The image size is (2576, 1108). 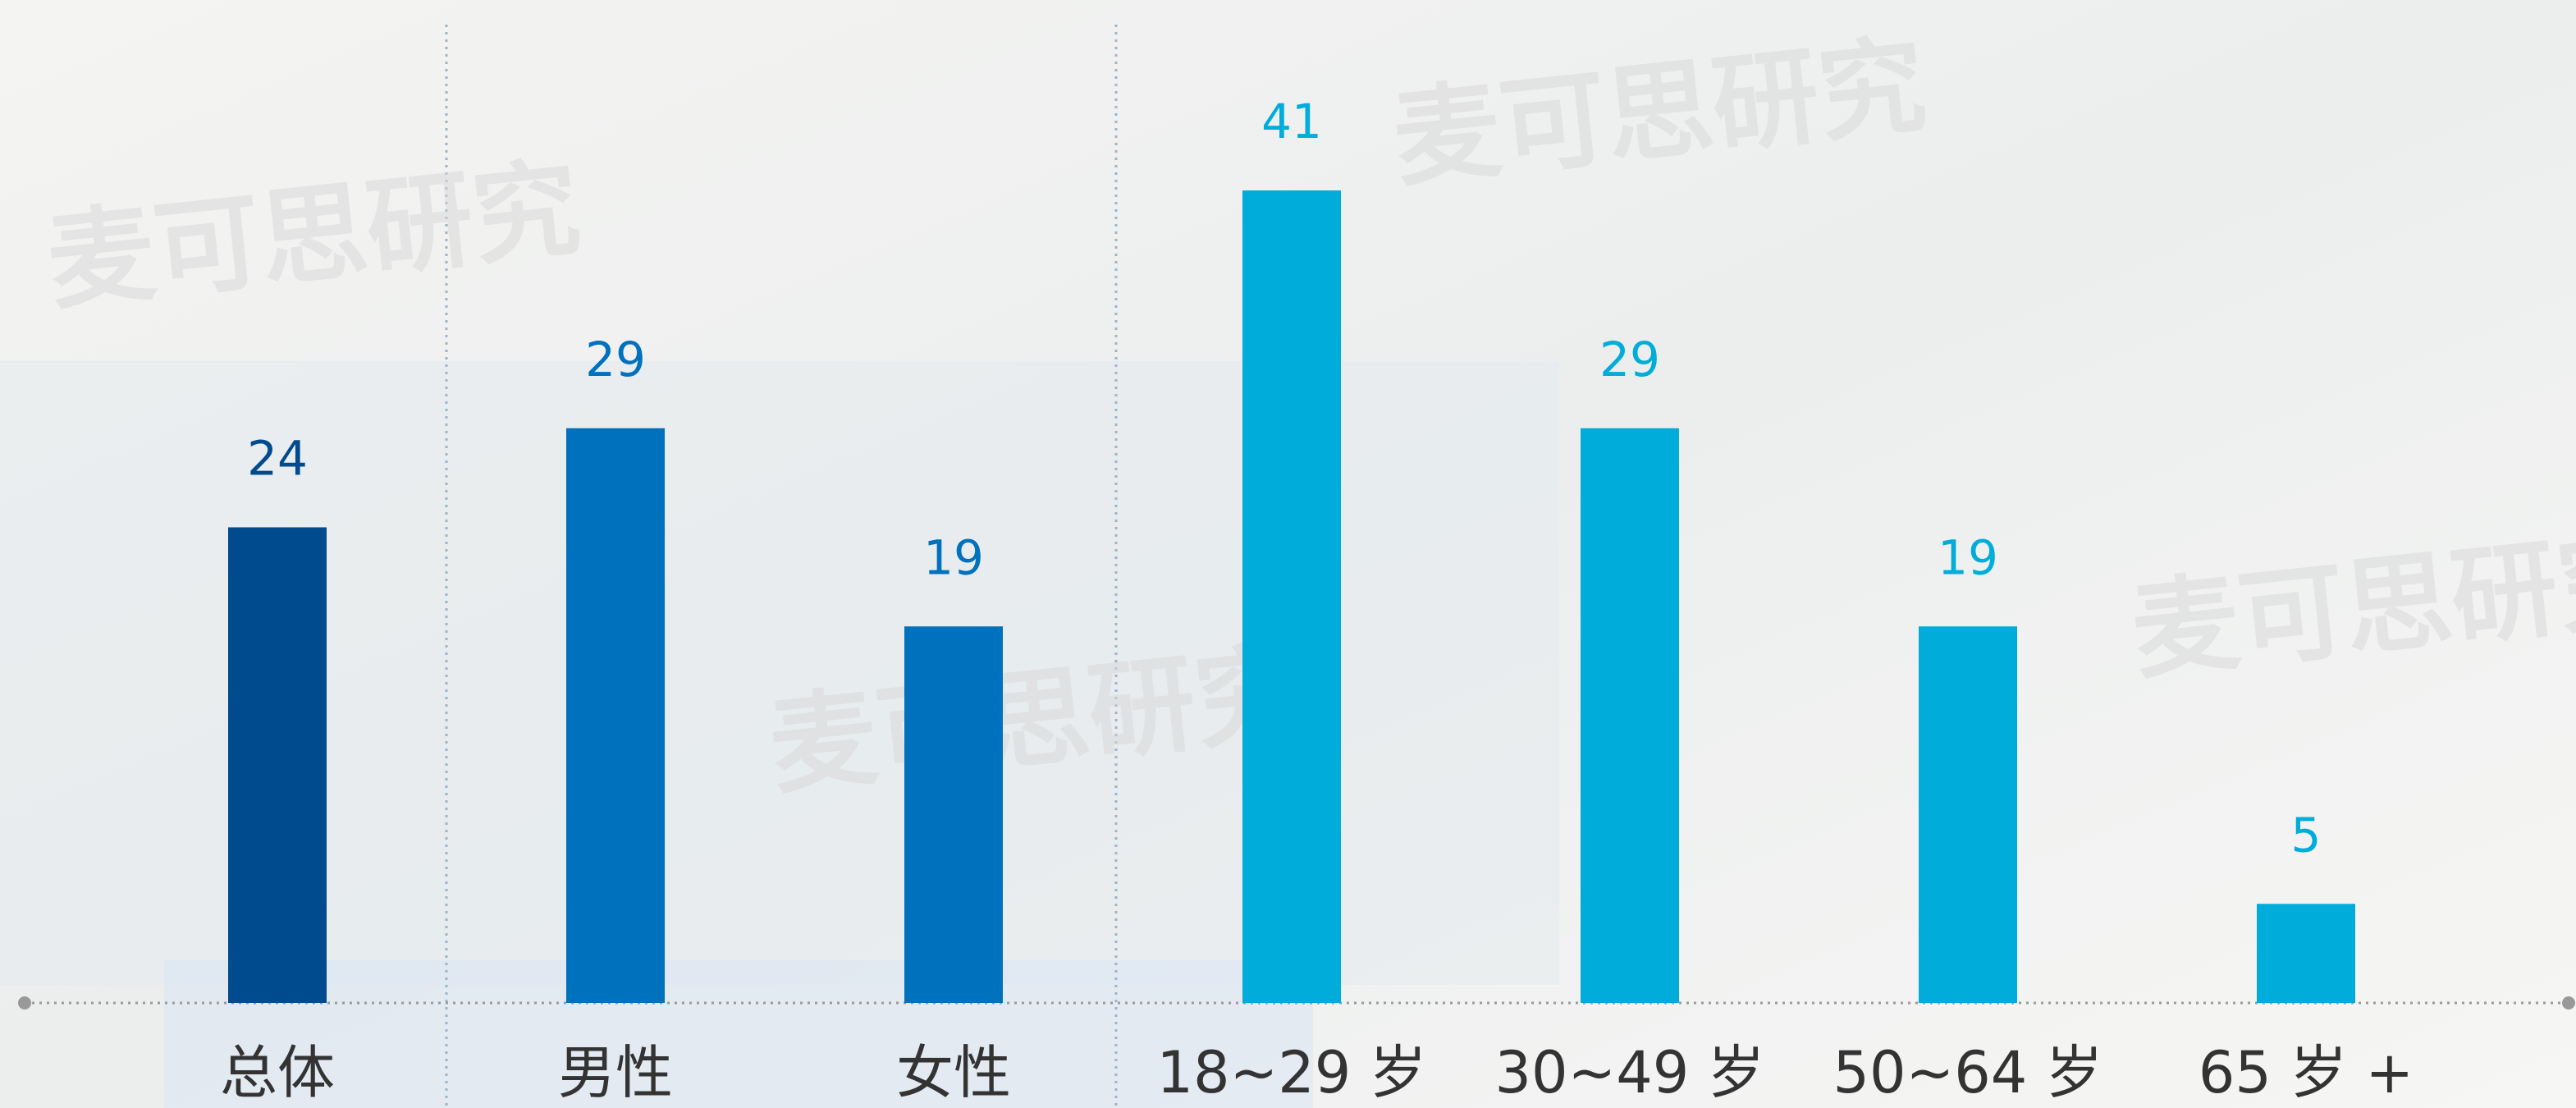 What do you see at coordinates (615, 1072) in the screenshot?
I see `x-tick-label: 男性` at bounding box center [615, 1072].